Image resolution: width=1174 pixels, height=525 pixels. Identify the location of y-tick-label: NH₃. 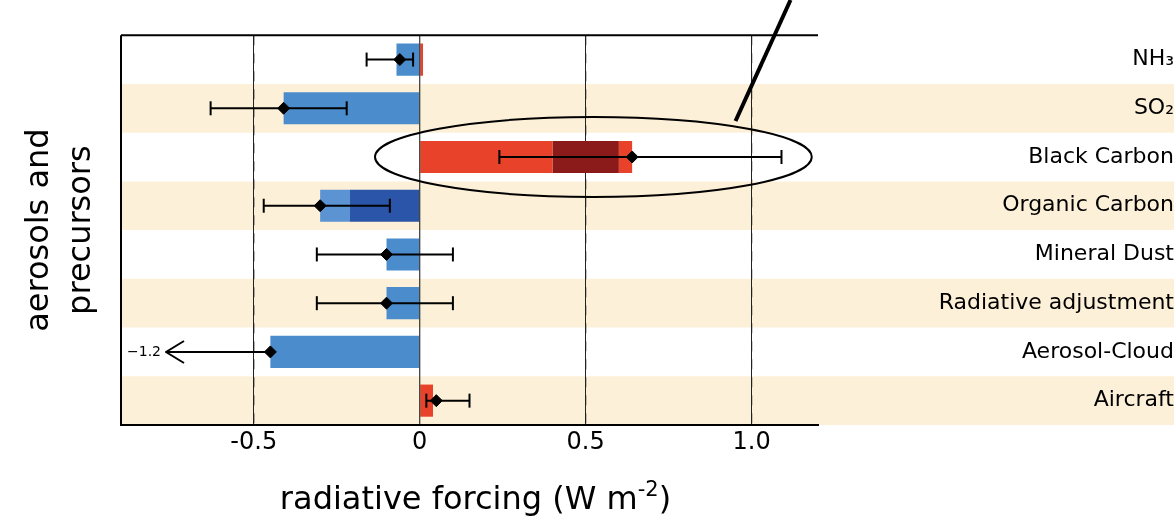
(1153, 58).